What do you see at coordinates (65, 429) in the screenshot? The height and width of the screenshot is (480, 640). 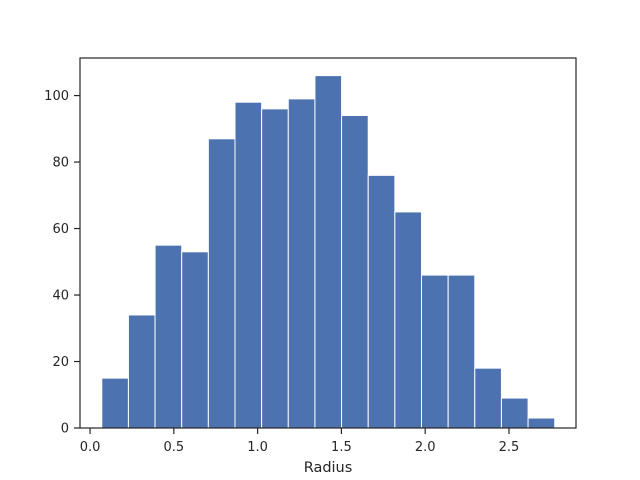 I see `y-tick-label: 0` at bounding box center [65, 429].